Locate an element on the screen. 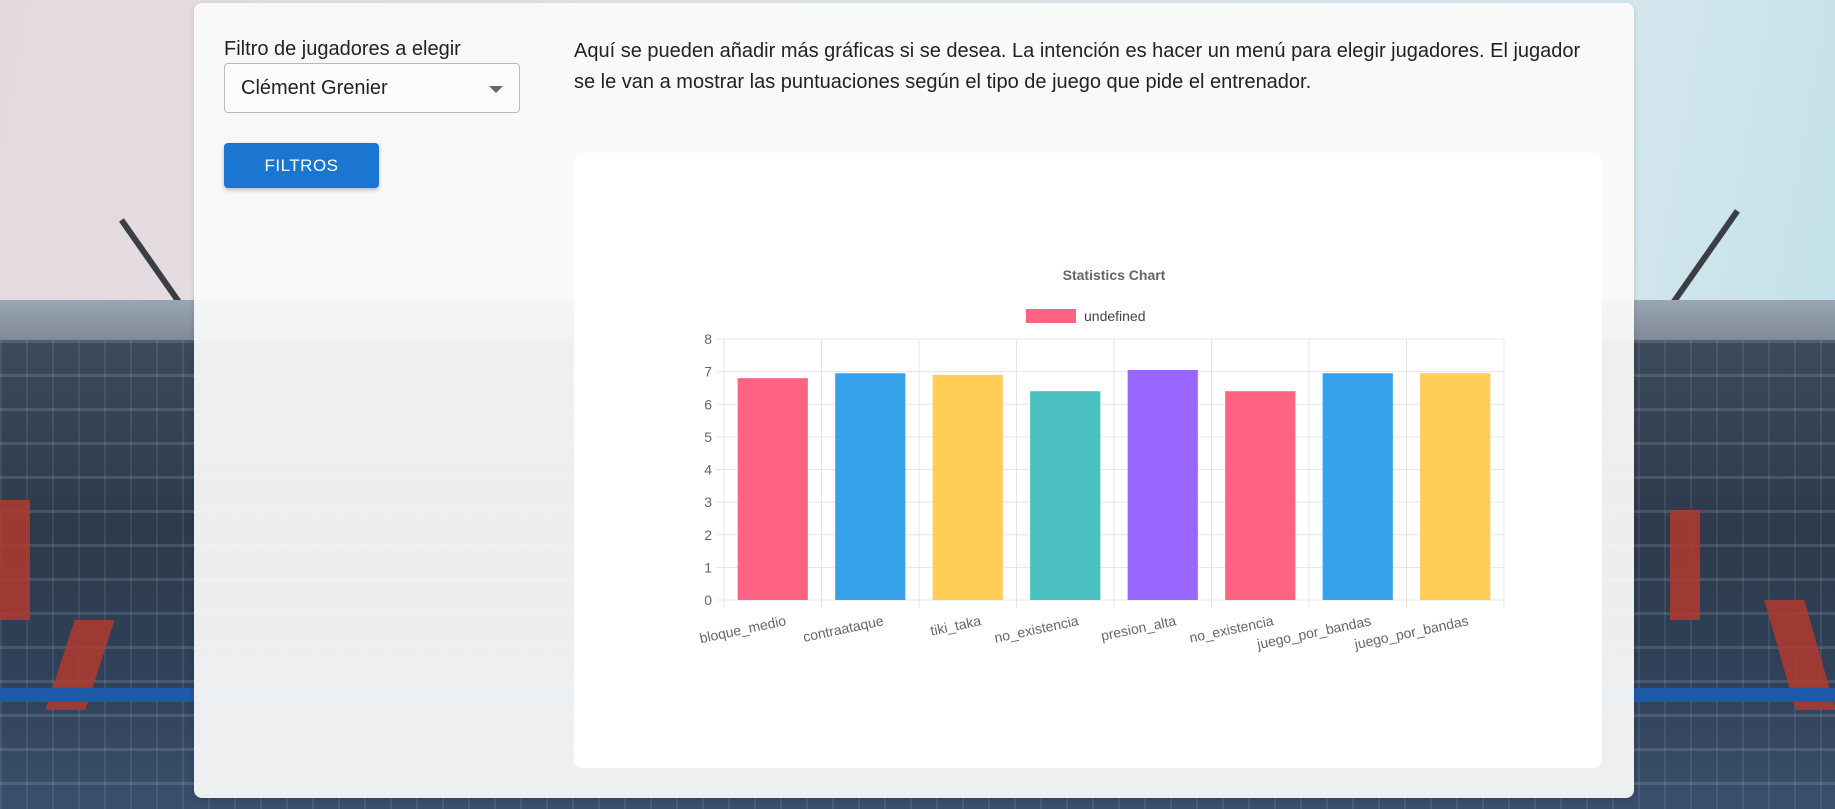 This screenshot has width=1835, height=809. y-tick-label: 4 is located at coordinates (708, 470).